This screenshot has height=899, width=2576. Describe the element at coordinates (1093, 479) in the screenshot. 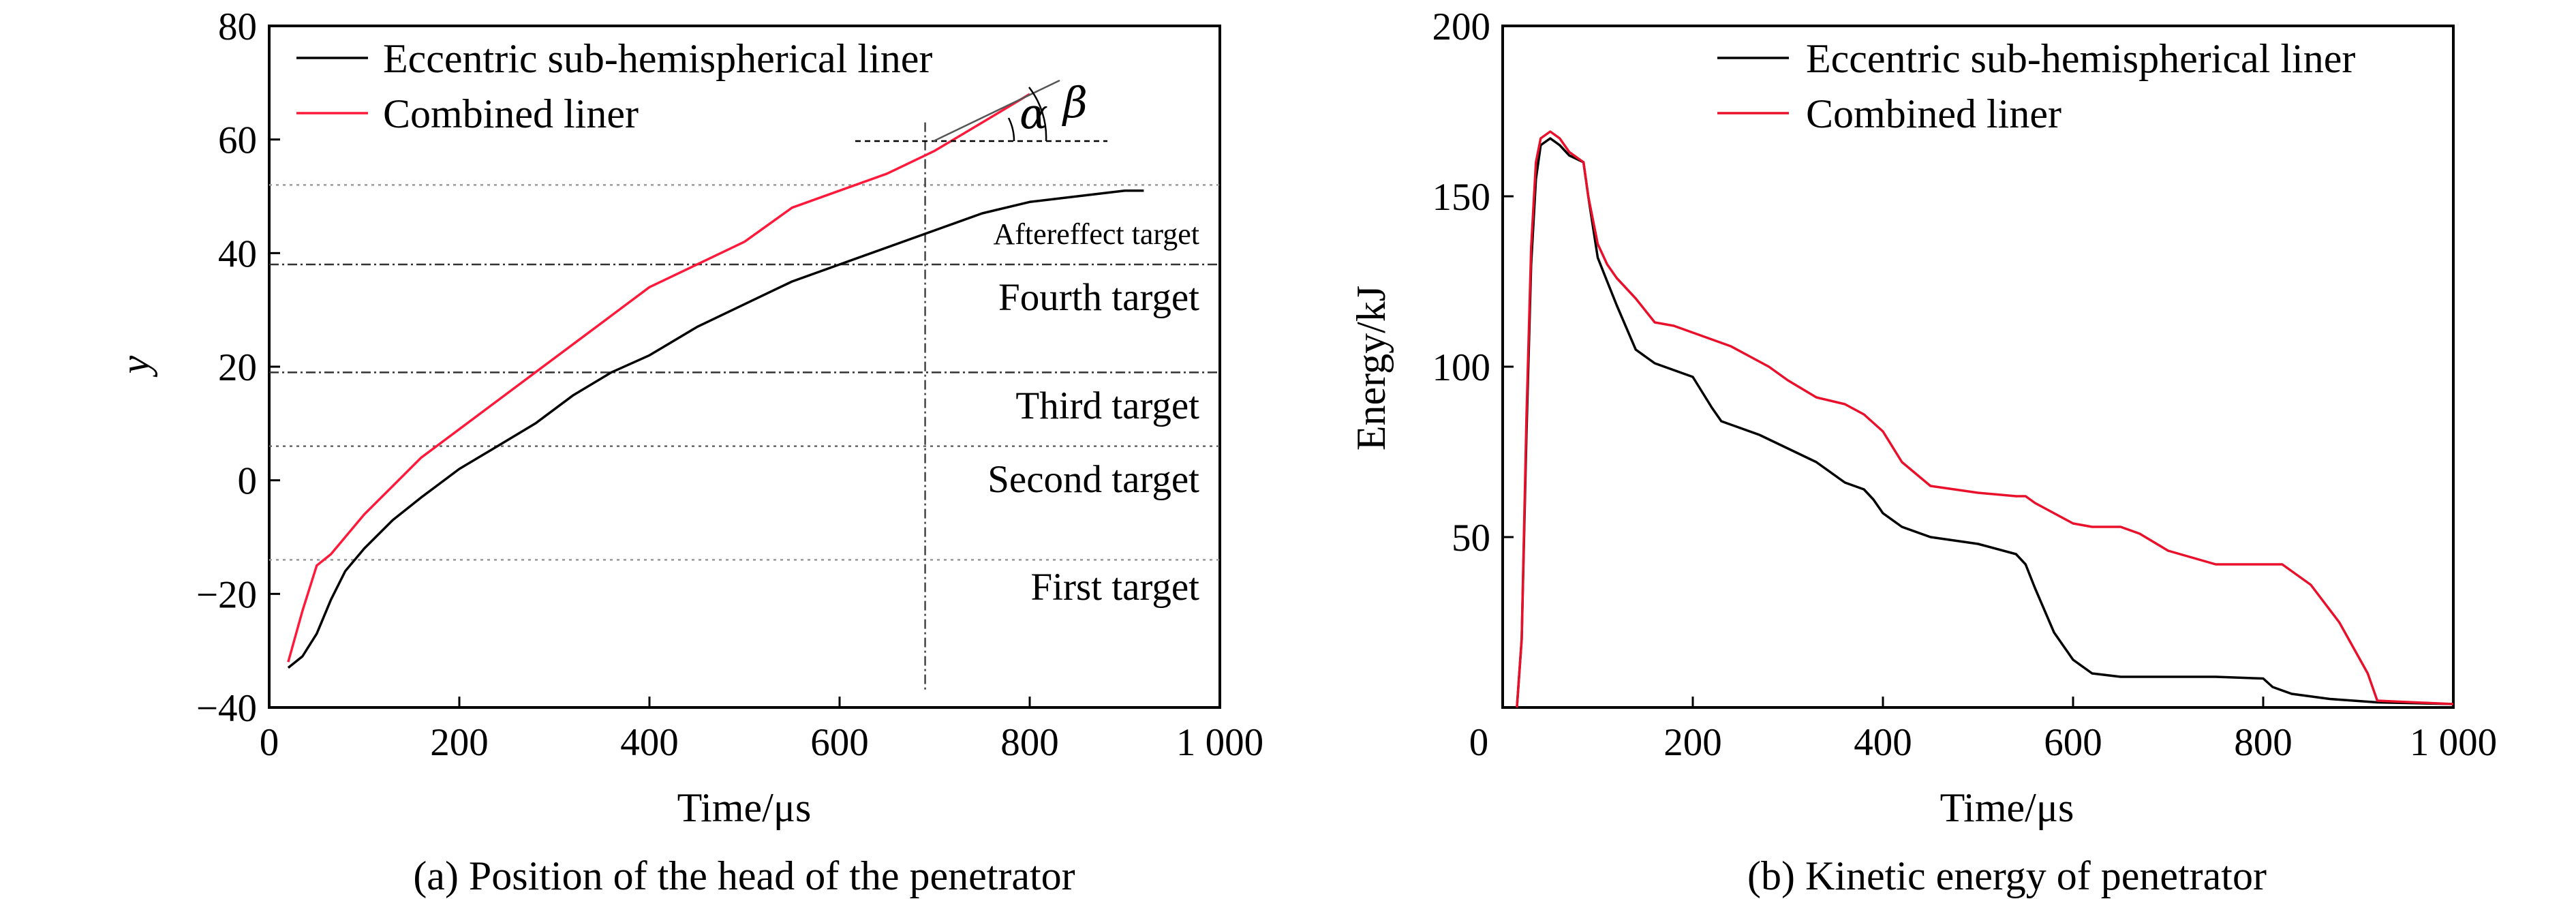

I see `region-label-second: Second target` at that location.